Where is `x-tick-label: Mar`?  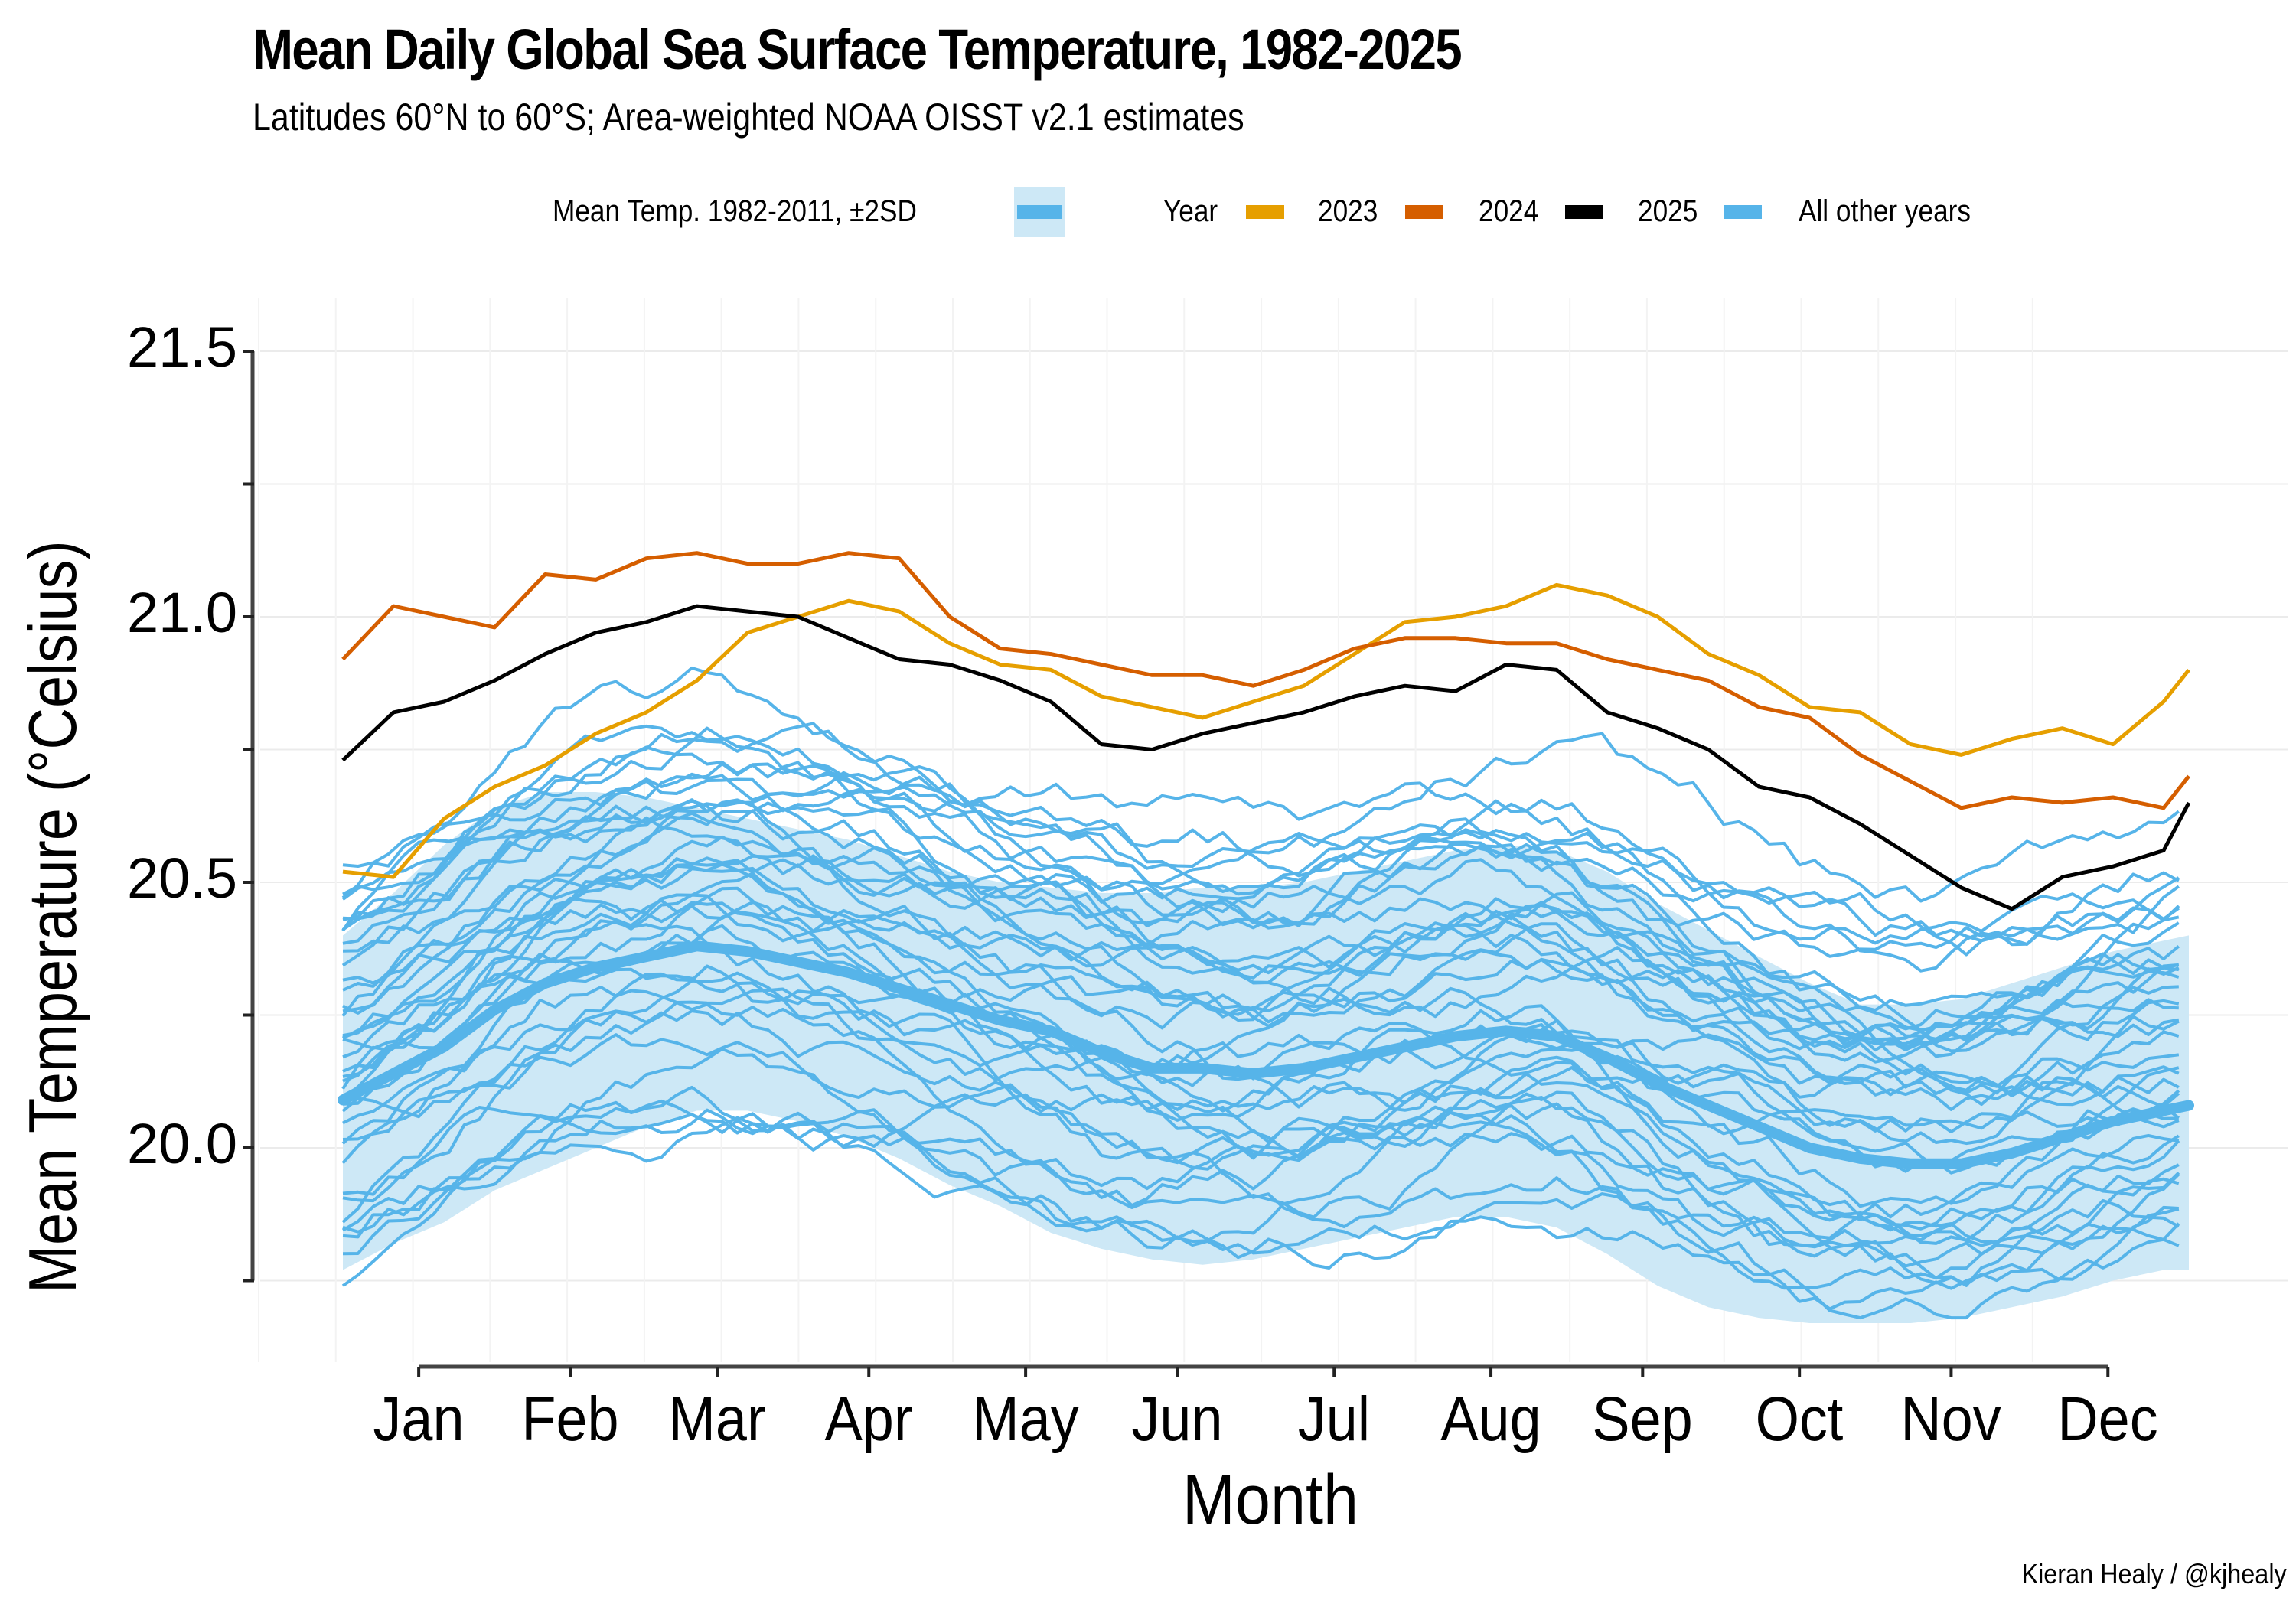 x-tick-label: Mar is located at coordinates (717, 1419).